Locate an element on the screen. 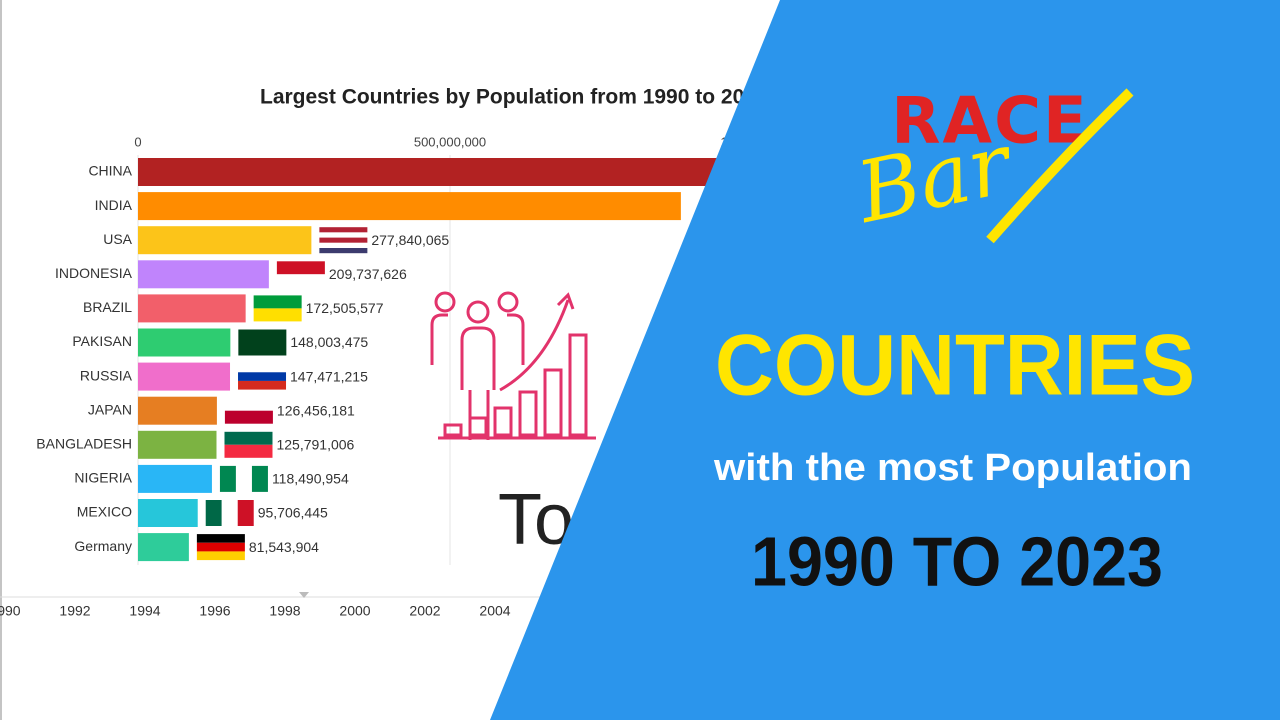  y-tick-label: MEXICO is located at coordinates (104, 512).